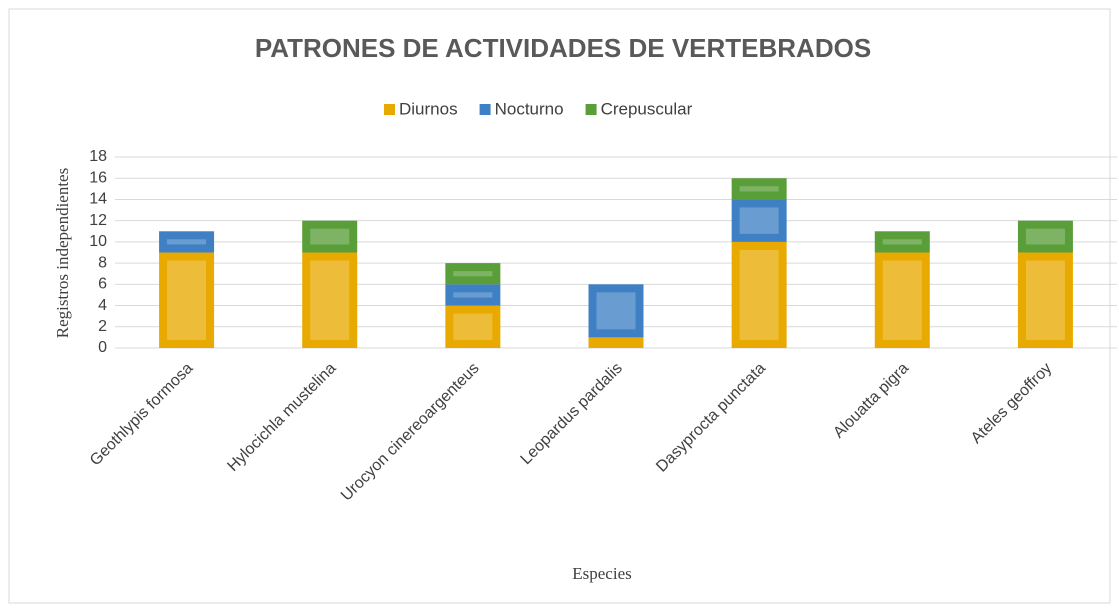 This screenshot has height=615, width=1119. Describe the element at coordinates (102, 284) in the screenshot. I see `y-tick-label: 6` at that location.